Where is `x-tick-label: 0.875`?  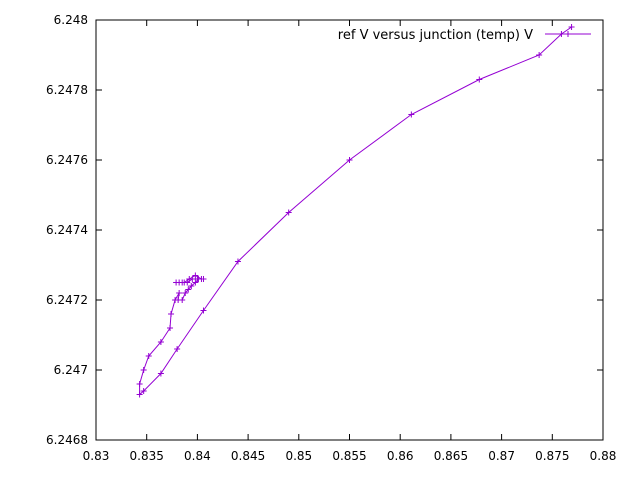 x-tick-label: 0.875 is located at coordinates (552, 456).